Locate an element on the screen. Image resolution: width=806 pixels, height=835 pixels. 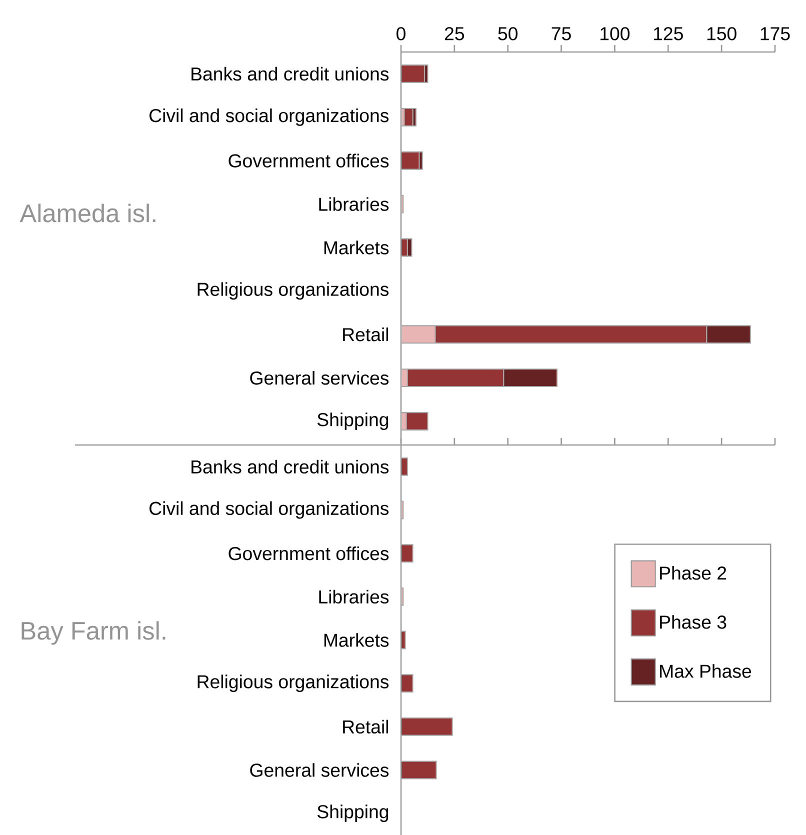
y-axis-title: Alameda isl. is located at coordinates (88, 213).